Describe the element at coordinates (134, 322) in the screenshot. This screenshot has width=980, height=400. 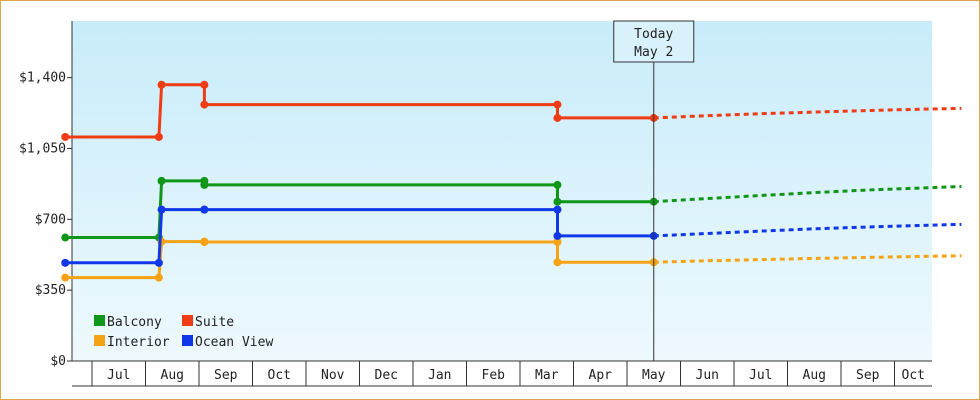
I see `legend-label: Balcony` at that location.